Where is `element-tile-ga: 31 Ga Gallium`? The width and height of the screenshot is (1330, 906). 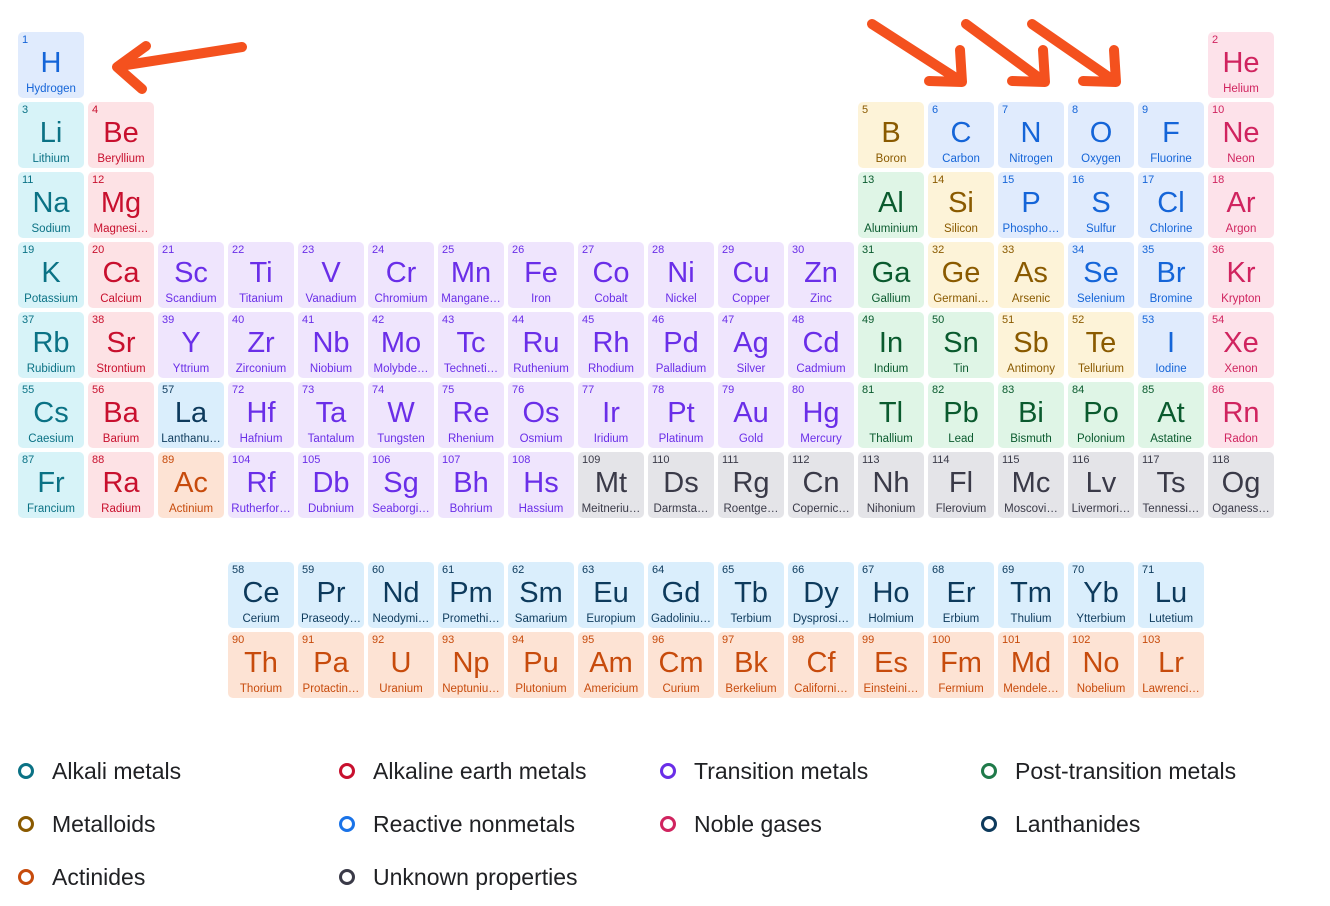
element-tile-ga: 31 Ga Gallium is located at coordinates (891, 275).